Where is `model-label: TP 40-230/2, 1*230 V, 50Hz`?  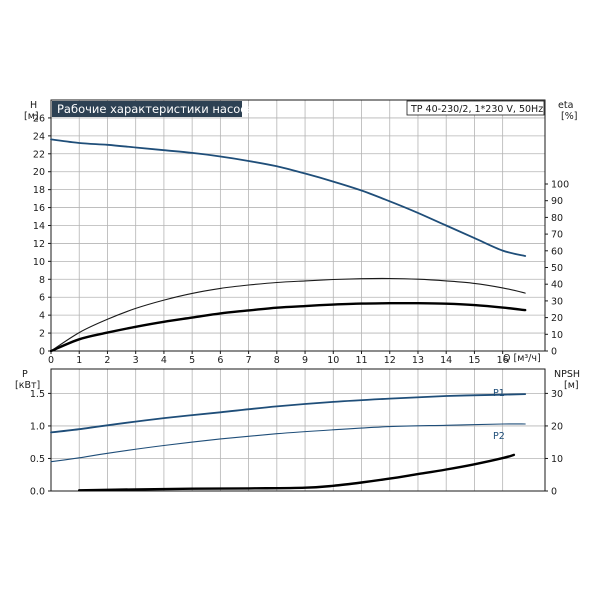 model-label: TP 40-230/2, 1*230 V, 50Hz is located at coordinates (476, 109).